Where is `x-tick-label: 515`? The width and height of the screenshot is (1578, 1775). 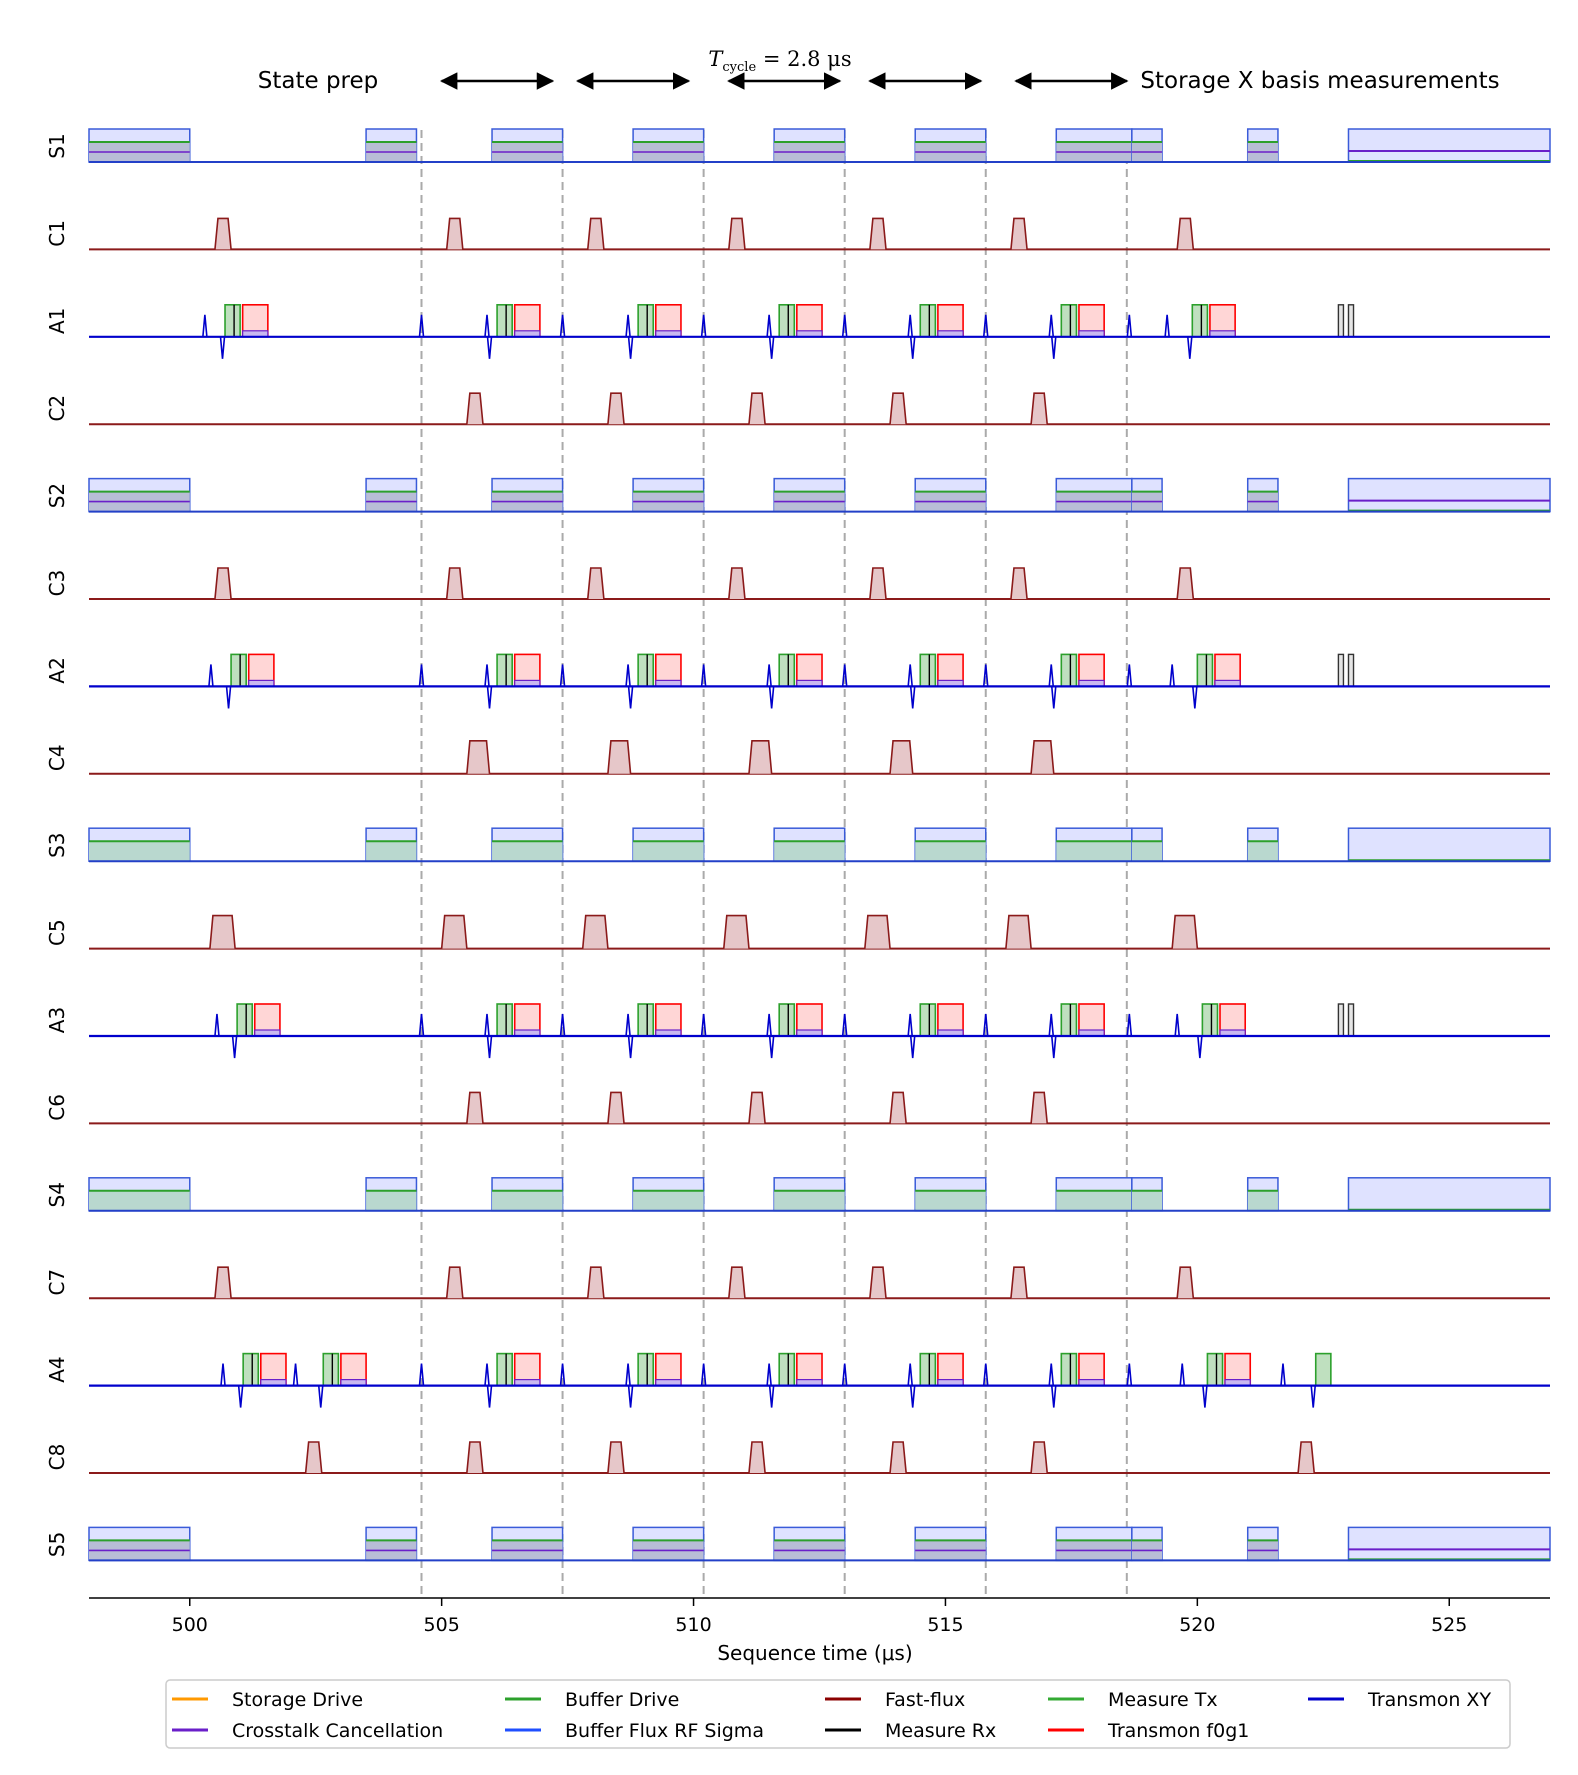
x-tick-label: 515 is located at coordinates (945, 1625).